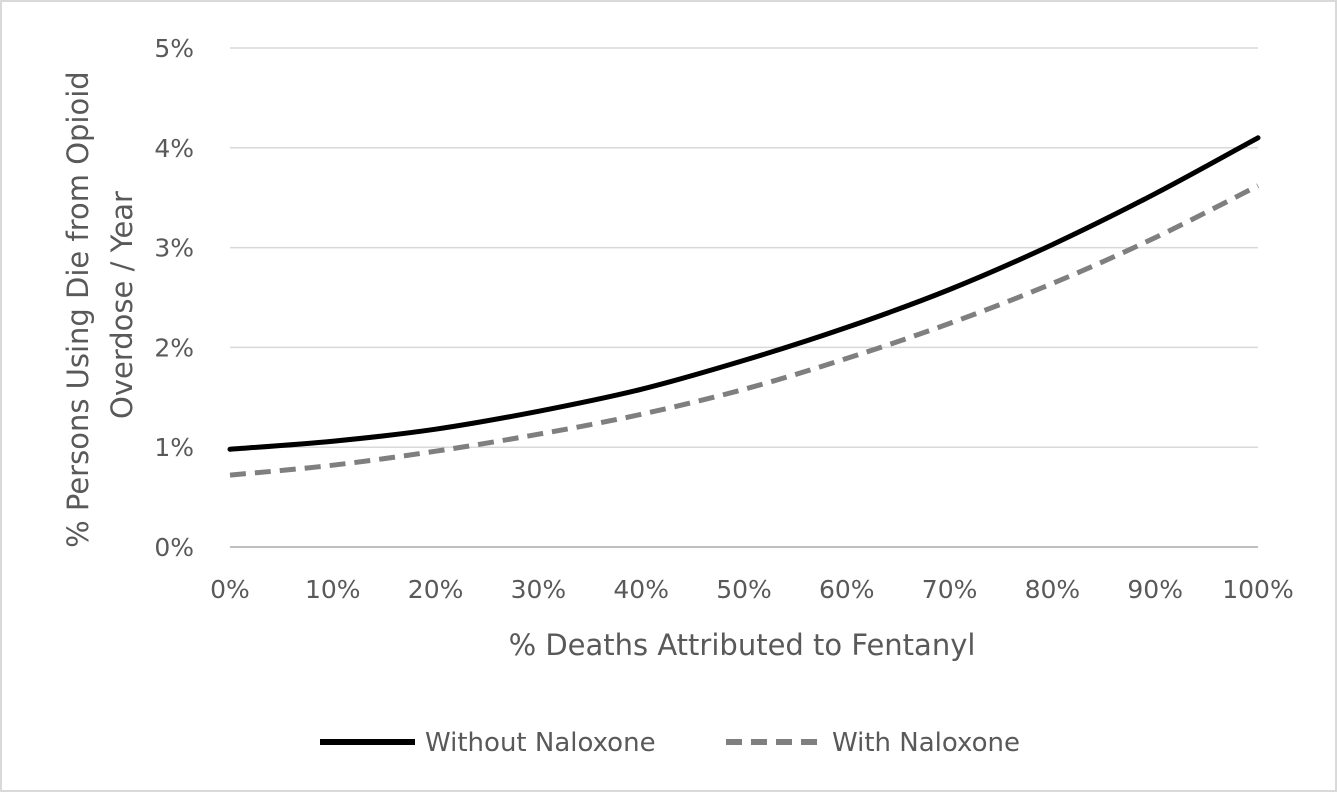 Image resolution: width=1337 pixels, height=795 pixels. I want to click on x-tick-label: 100%, so click(1257, 589).